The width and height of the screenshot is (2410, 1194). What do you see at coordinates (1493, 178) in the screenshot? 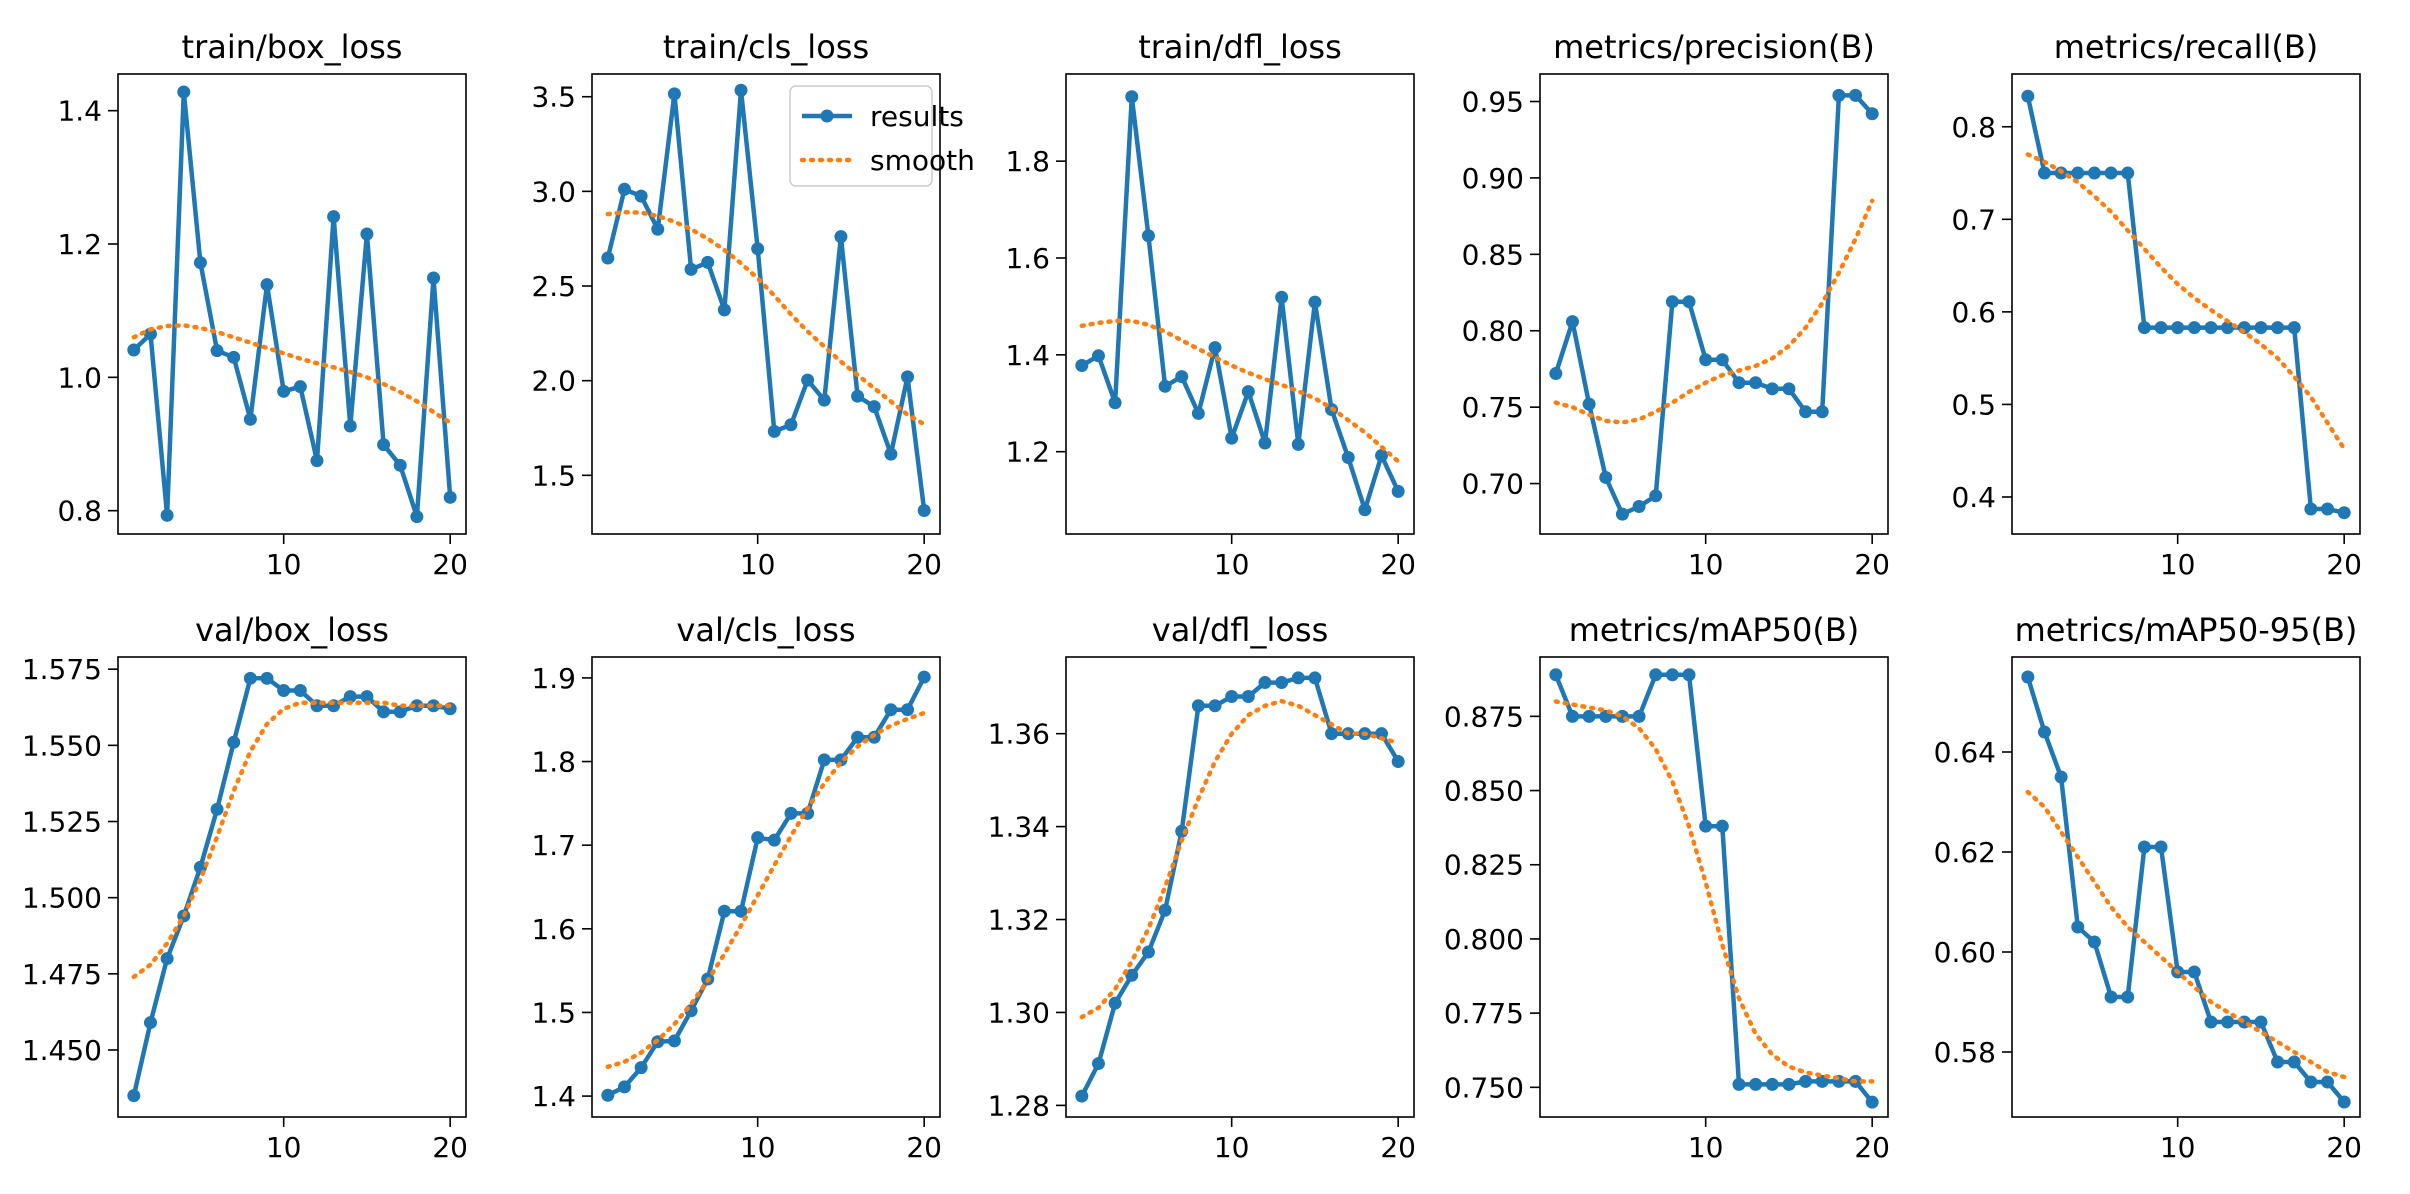
I see `chart-3-ytick-label-4: 0.90` at bounding box center [1493, 178].